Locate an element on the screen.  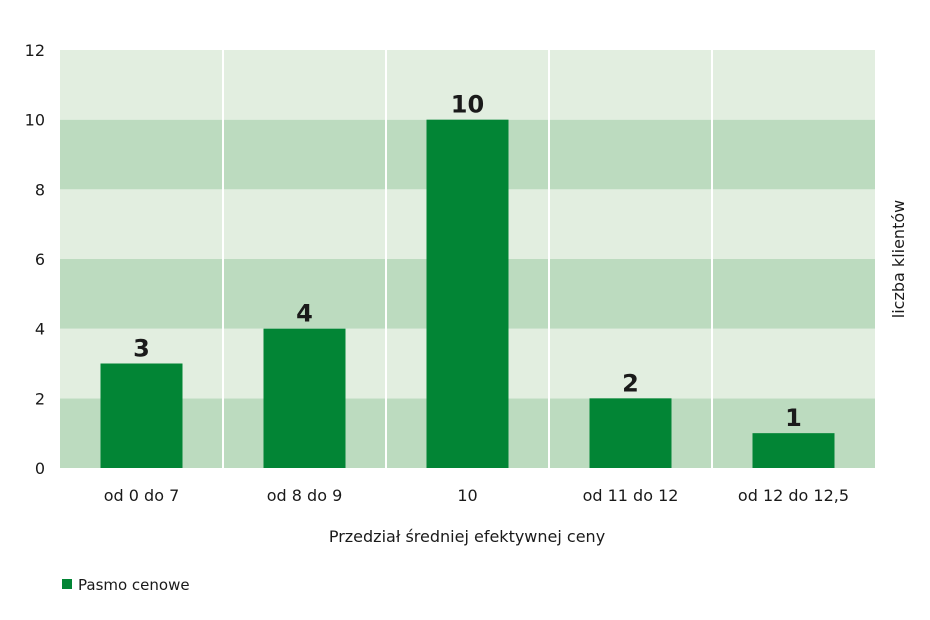
legend: Pasmo cenowe is located at coordinates (126, 585).